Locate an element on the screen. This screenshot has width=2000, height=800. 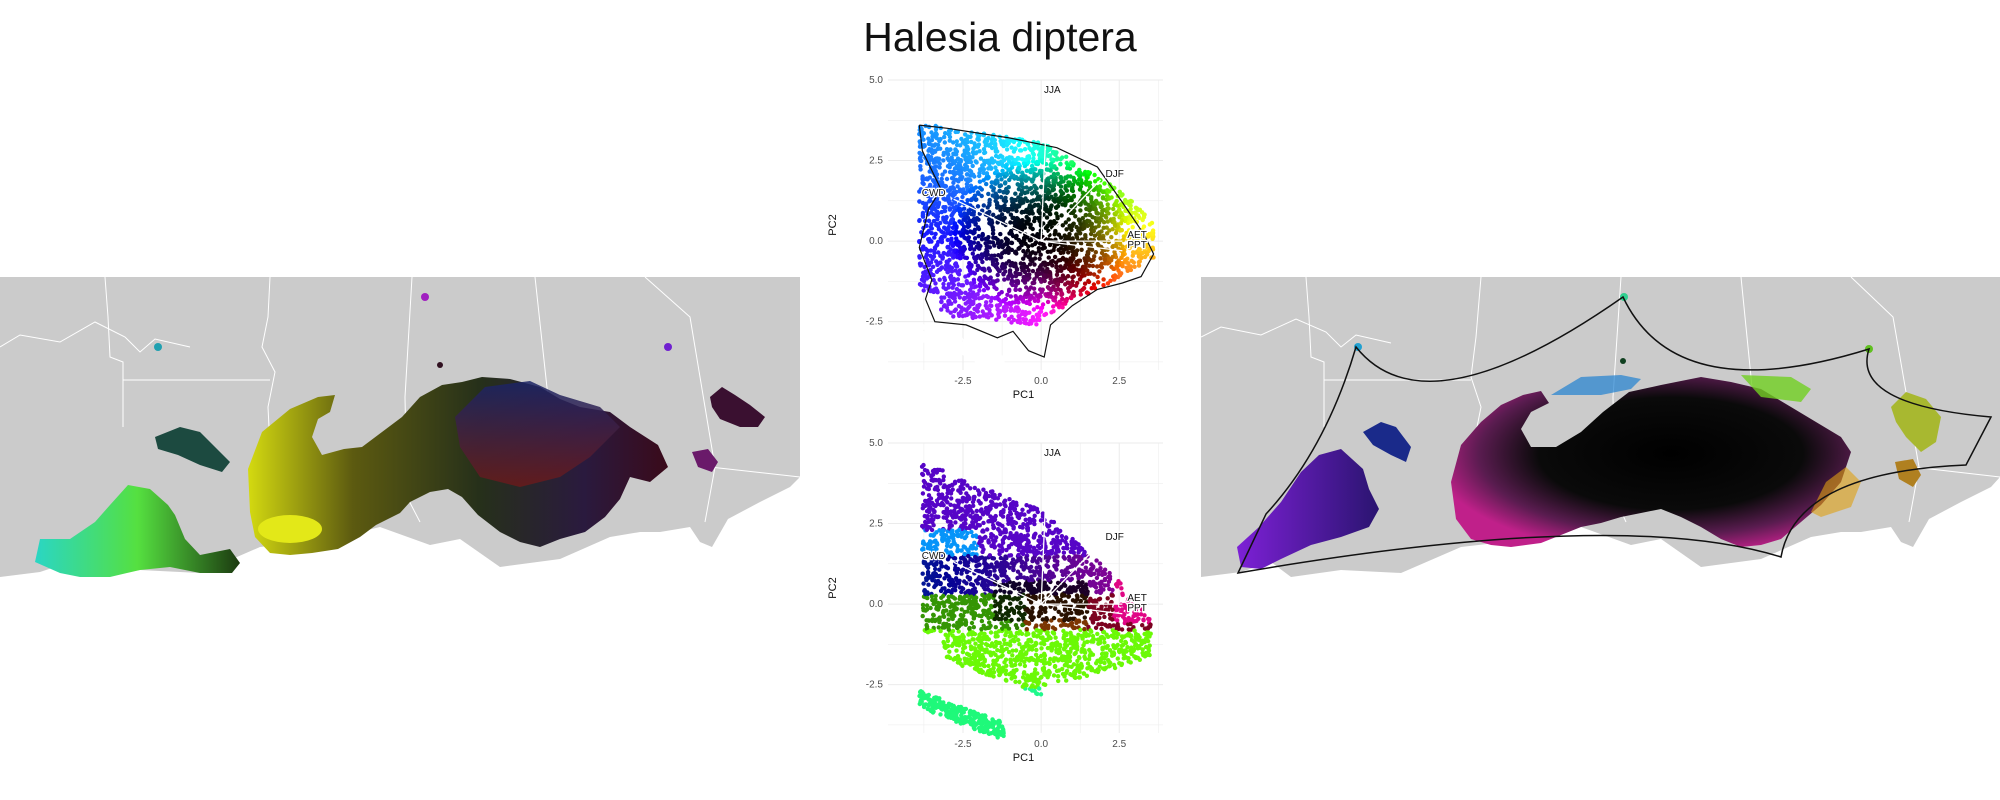
loading-vector is located at coordinates (1044, 169).